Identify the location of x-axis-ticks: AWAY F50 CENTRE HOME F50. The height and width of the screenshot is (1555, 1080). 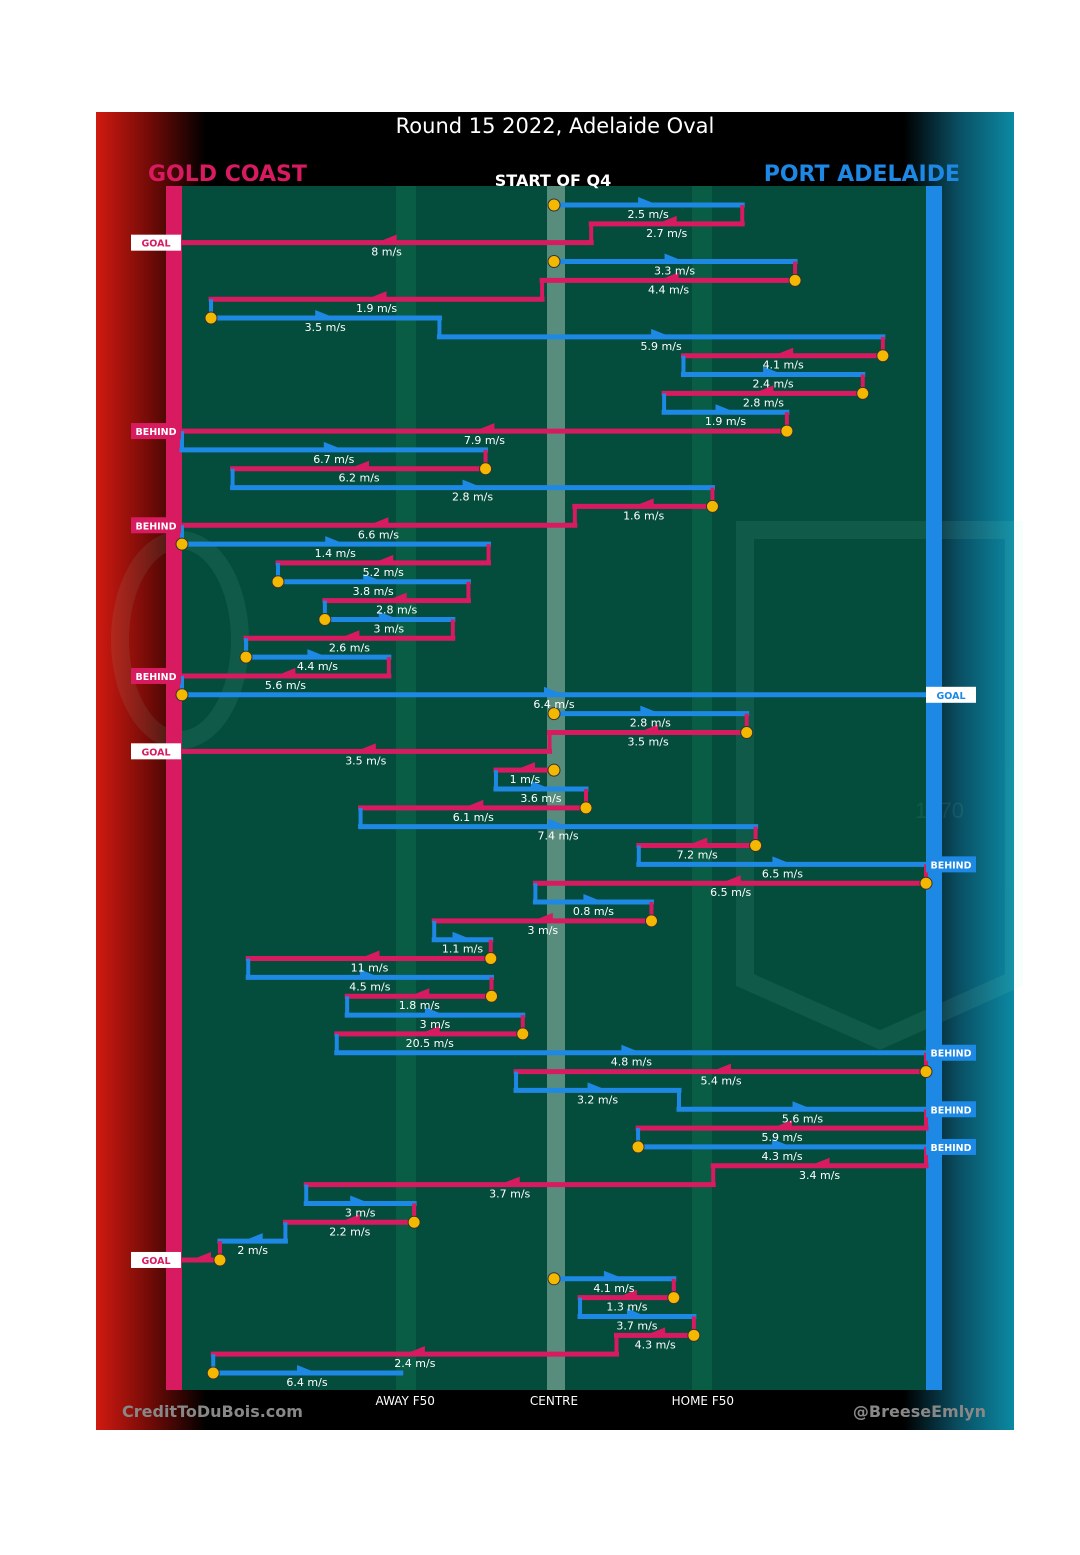
(555, 1401).